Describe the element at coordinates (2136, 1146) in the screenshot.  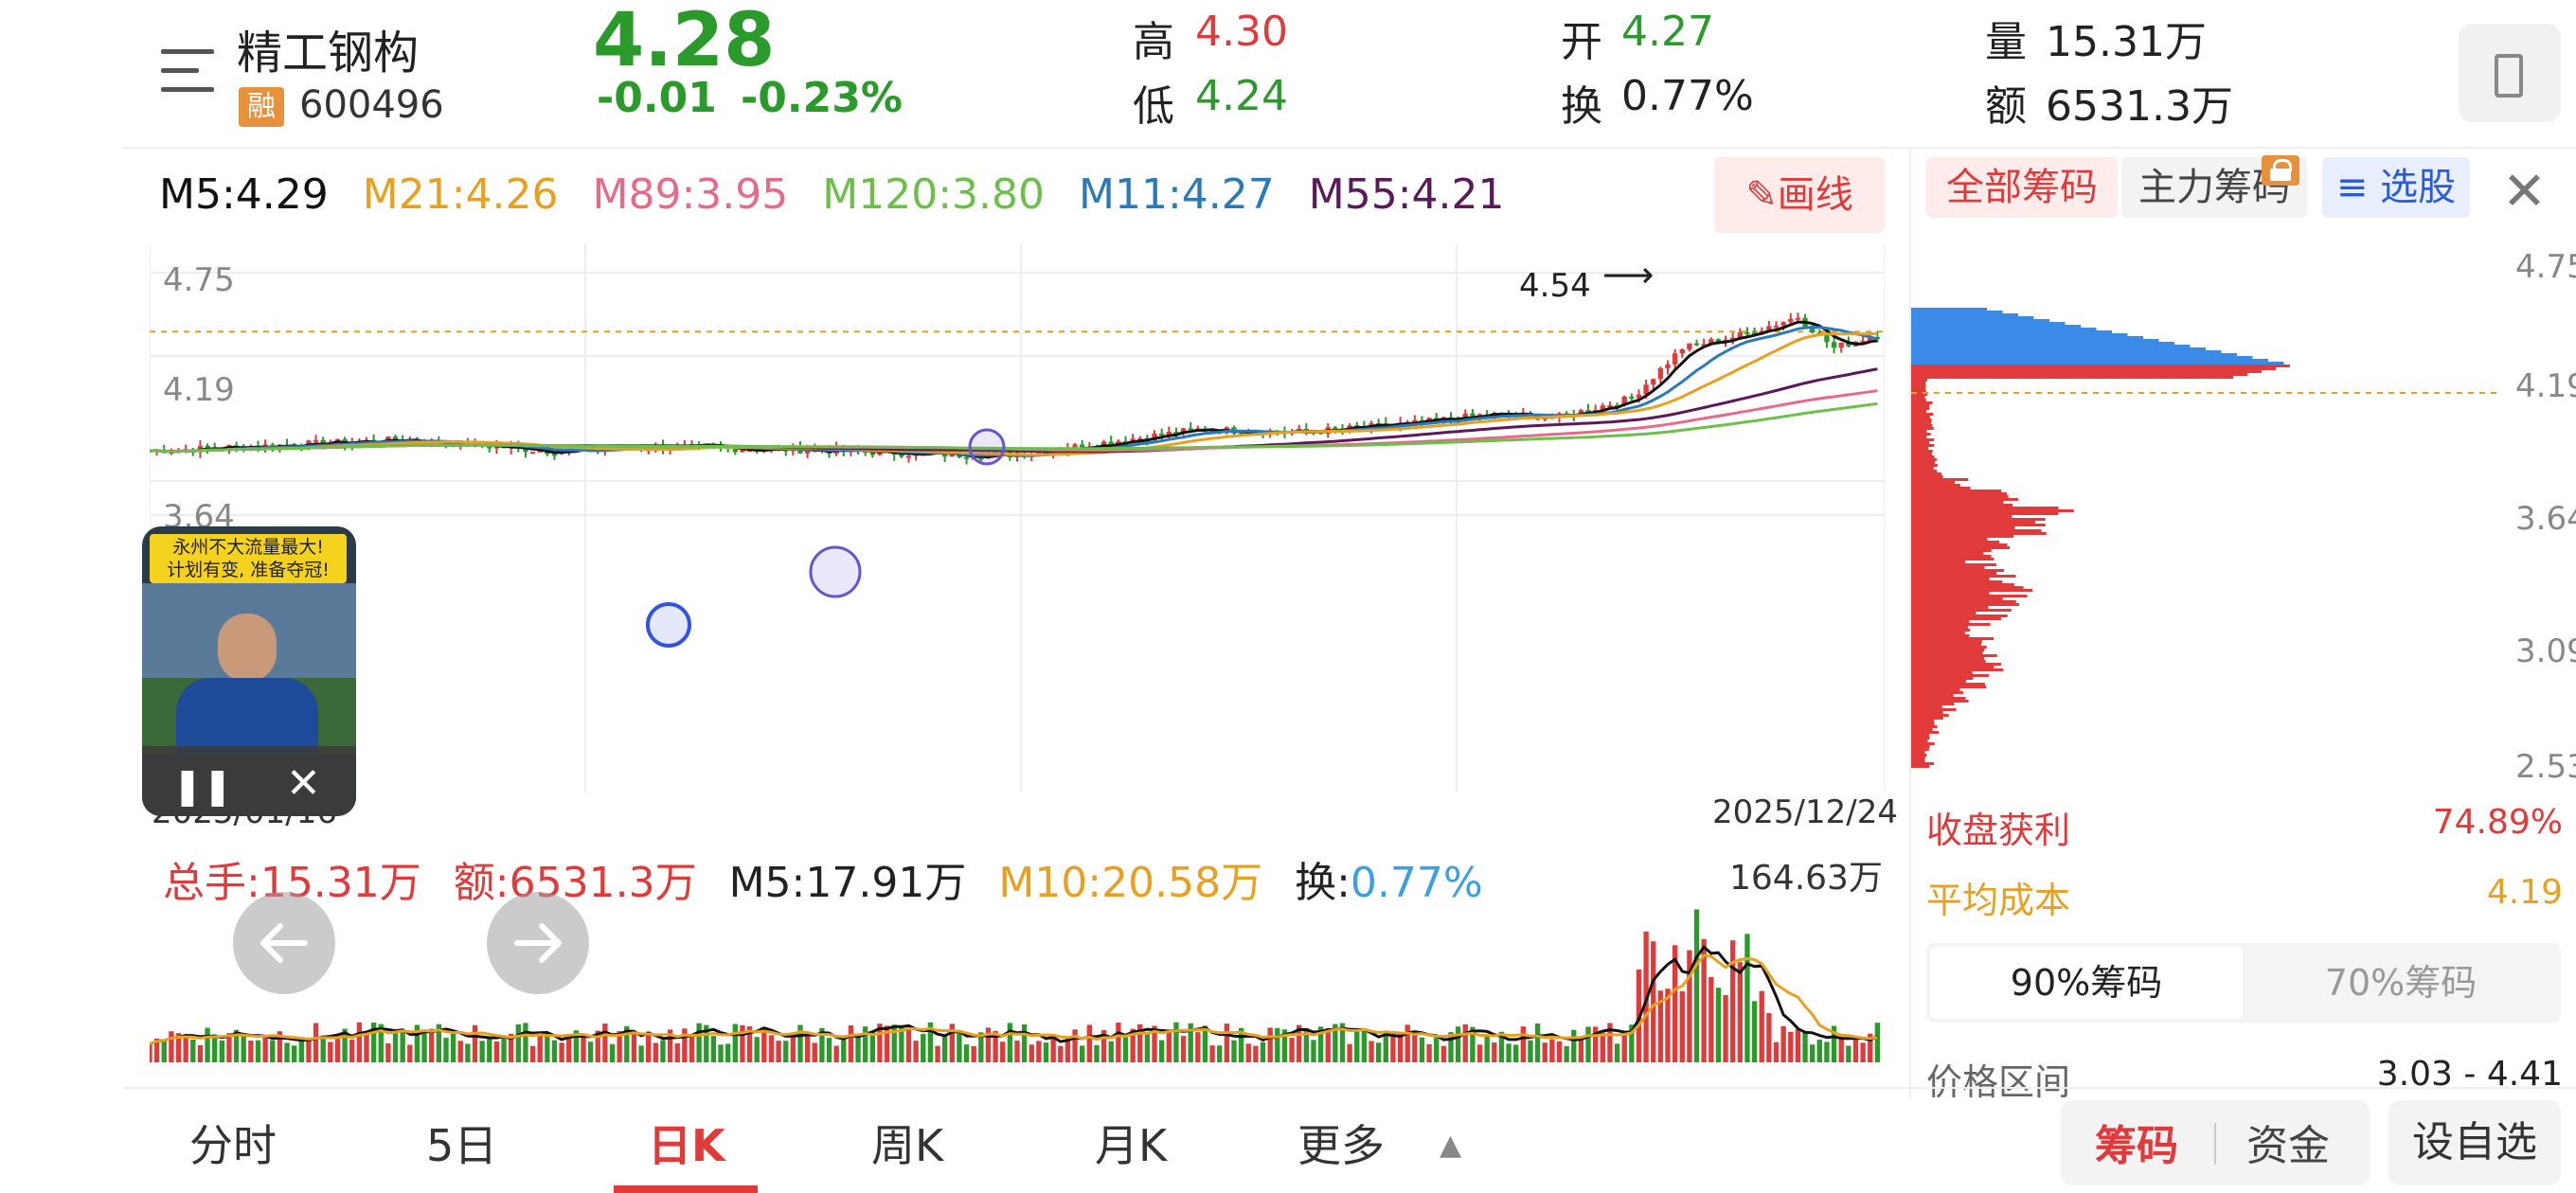
I see `chips-button: 筹码` at that location.